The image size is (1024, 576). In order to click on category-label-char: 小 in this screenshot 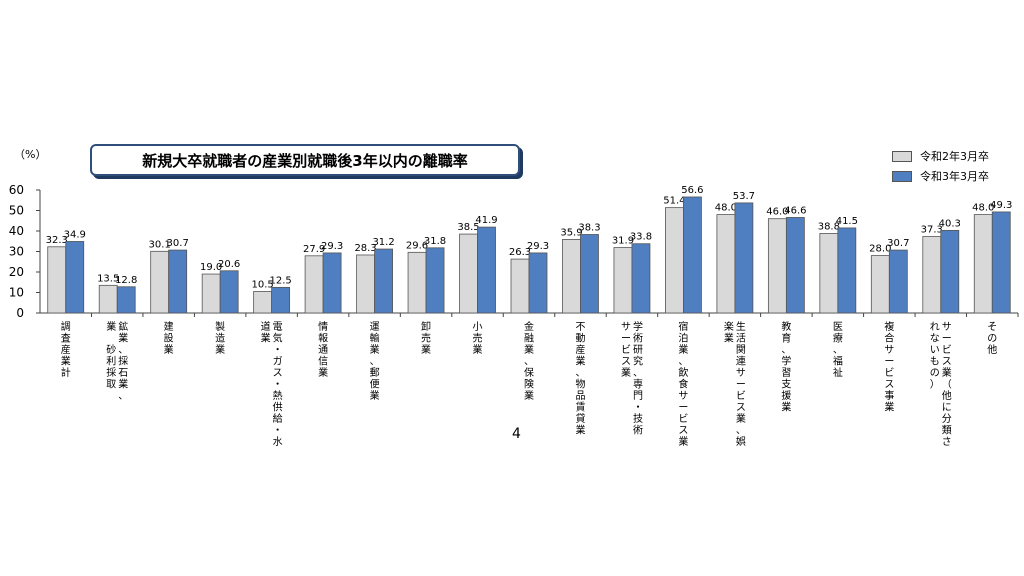, I will do `click(478, 327)`.